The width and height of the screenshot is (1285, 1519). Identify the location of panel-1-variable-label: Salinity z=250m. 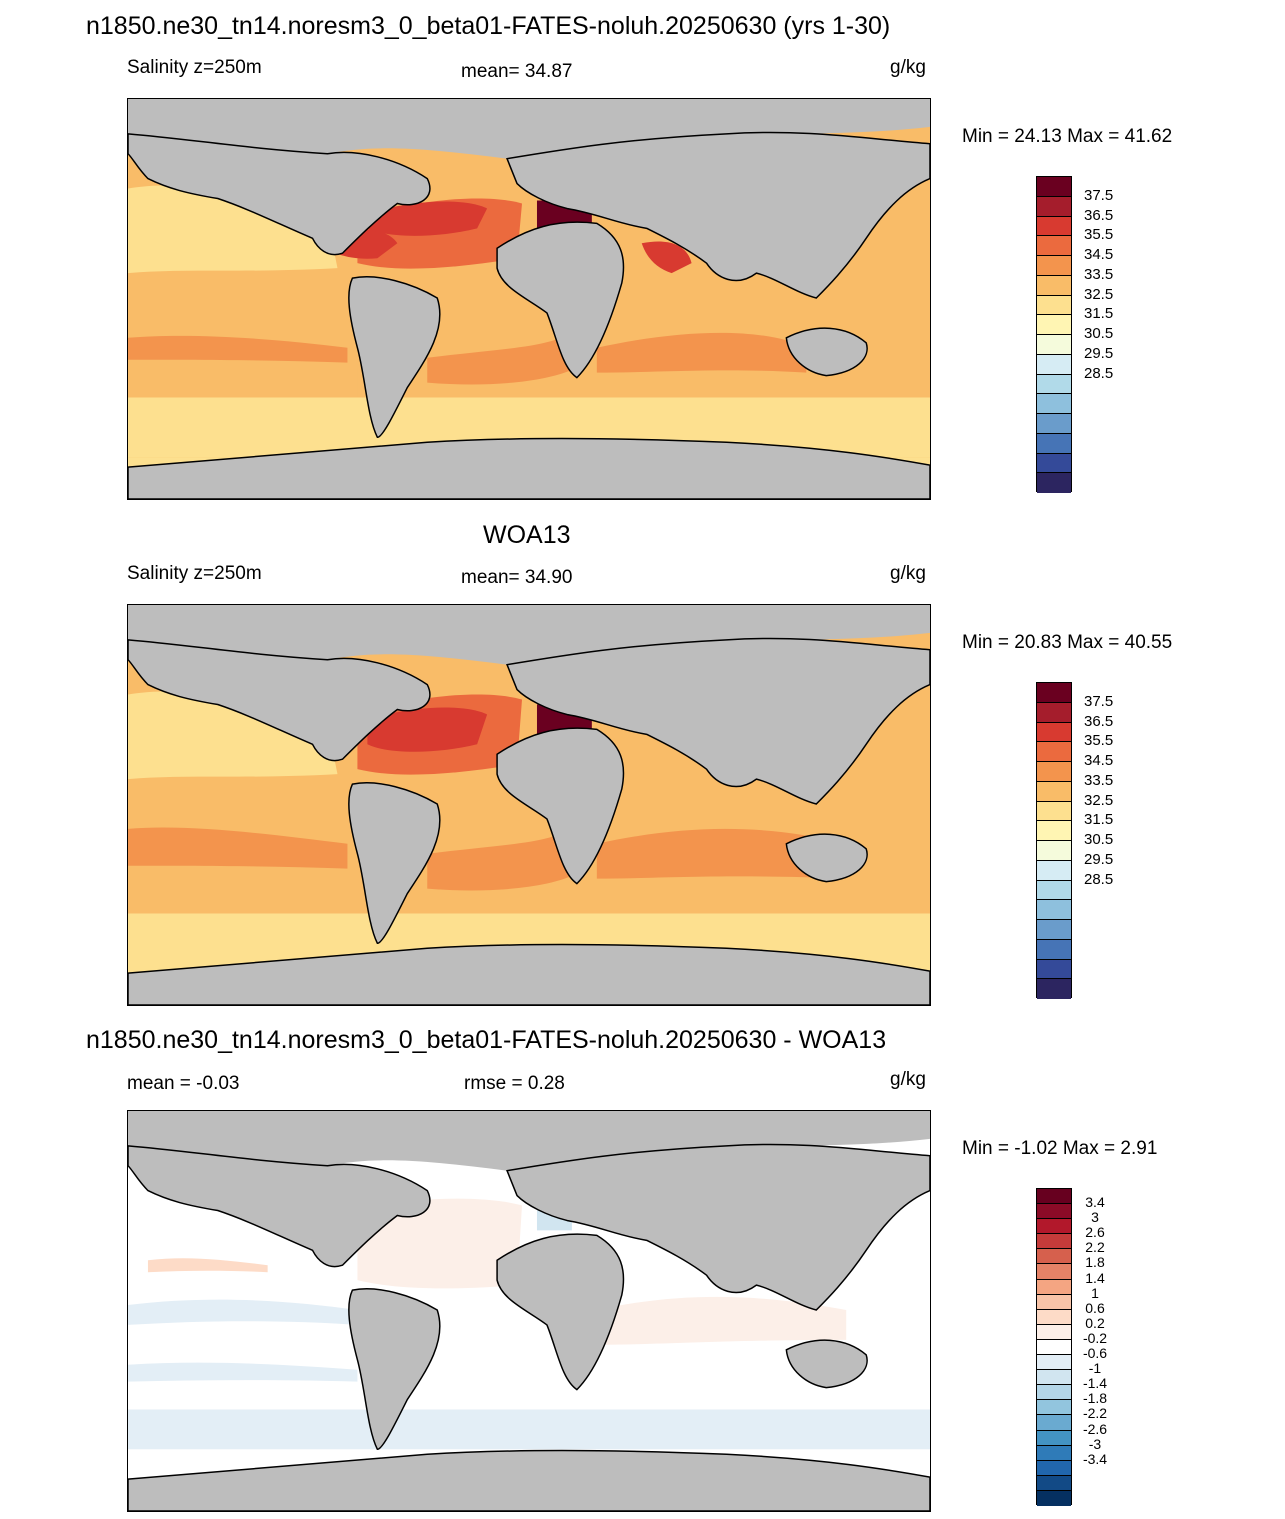
(194, 67).